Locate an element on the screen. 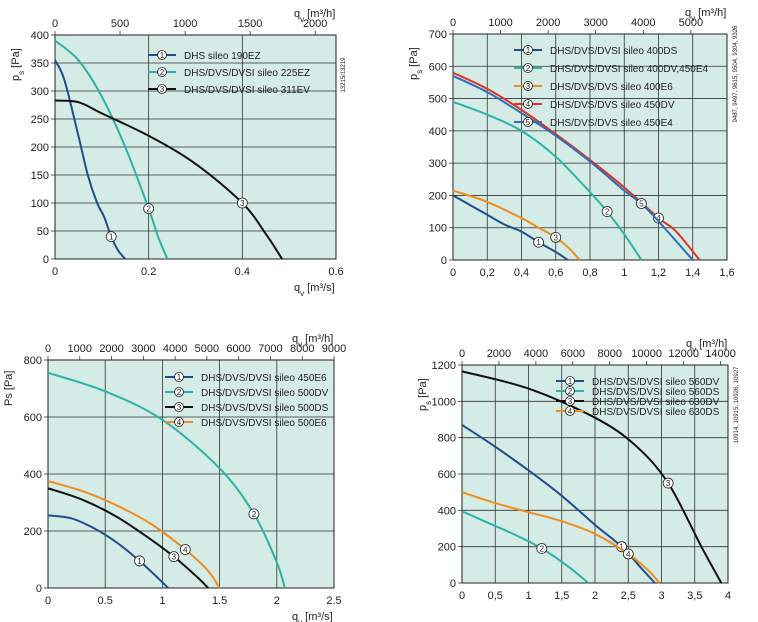 This screenshot has width=758, height=622. top-tick-label: 9000 is located at coordinates (334, 349).